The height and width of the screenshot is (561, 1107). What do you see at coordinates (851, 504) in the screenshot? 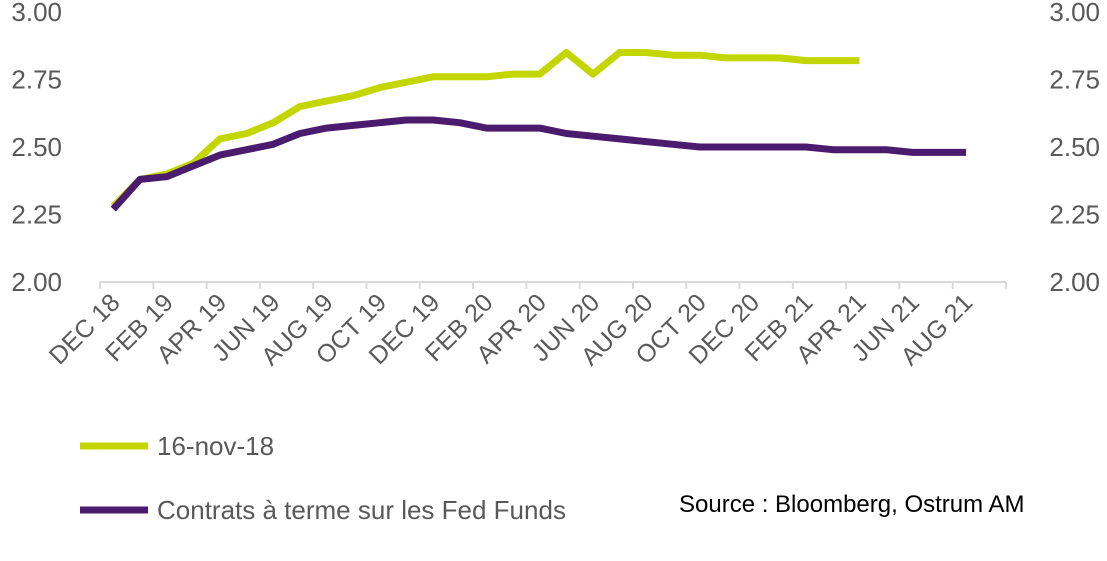
I see `source-note: Source : Bloomberg, Ostrum AM` at bounding box center [851, 504].